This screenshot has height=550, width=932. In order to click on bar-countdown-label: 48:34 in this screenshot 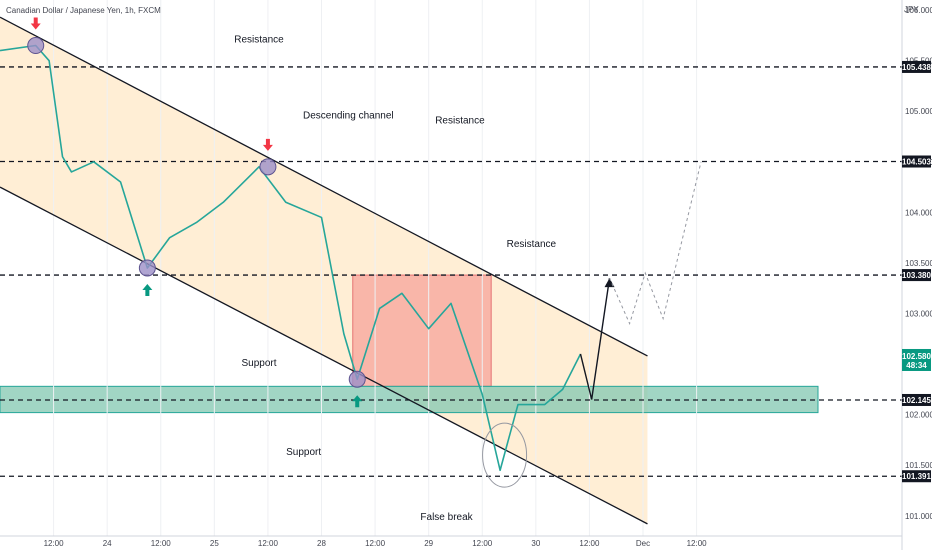, I will do `click(916, 365)`.